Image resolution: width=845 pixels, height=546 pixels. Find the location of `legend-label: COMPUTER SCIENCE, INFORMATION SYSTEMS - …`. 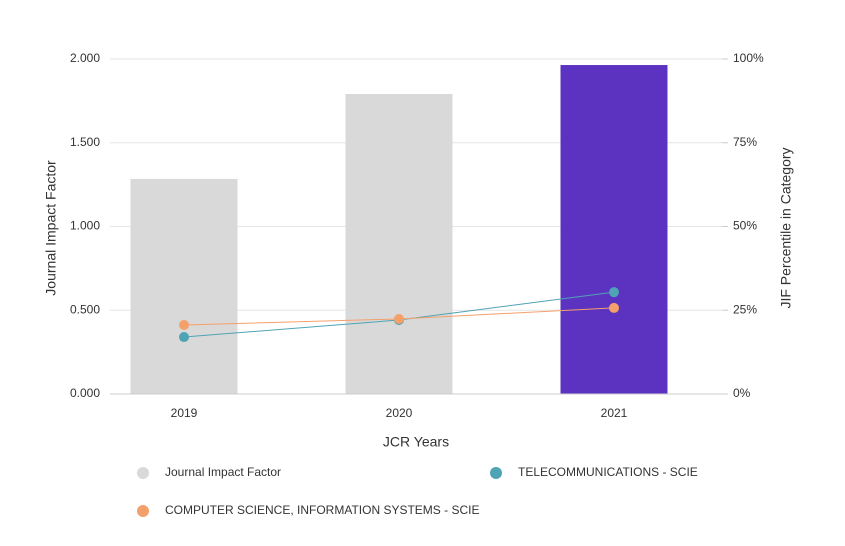

legend-label: COMPUTER SCIENCE, INFORMATION SYSTEMS - … is located at coordinates (322, 510).